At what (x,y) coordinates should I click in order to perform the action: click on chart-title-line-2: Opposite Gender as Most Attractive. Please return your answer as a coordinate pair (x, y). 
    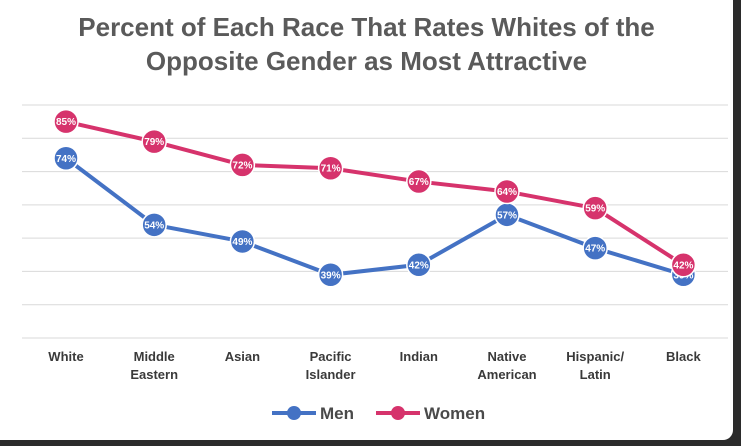
    Looking at the image, I should click on (366, 61).